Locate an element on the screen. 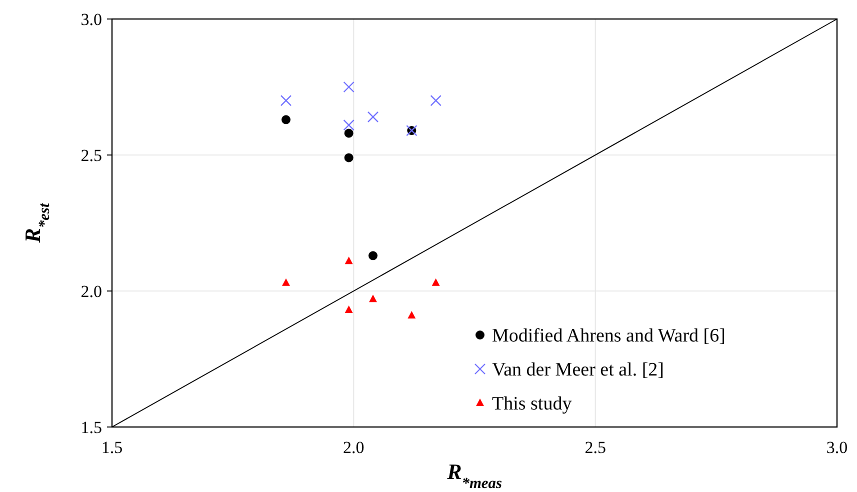 The height and width of the screenshot is (492, 857). x-tick-label: 1.5 is located at coordinates (112, 447).